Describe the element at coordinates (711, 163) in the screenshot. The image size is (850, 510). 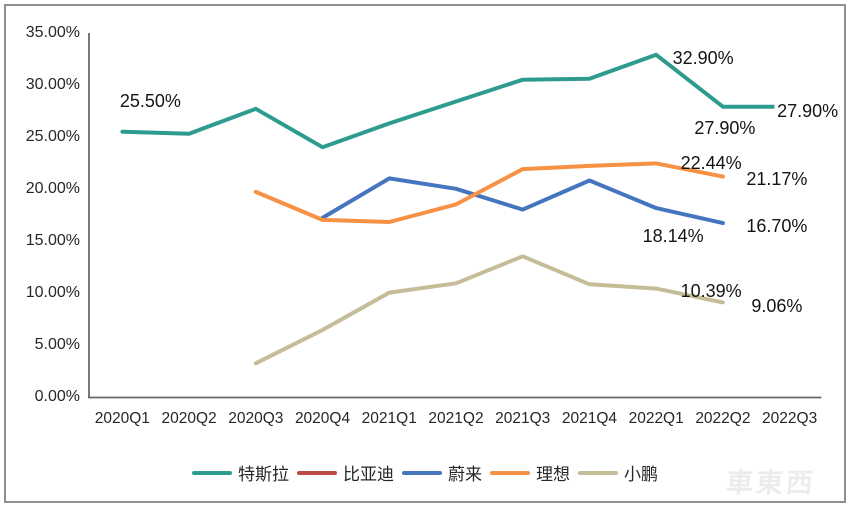
I see `data-label: 22.44%` at that location.